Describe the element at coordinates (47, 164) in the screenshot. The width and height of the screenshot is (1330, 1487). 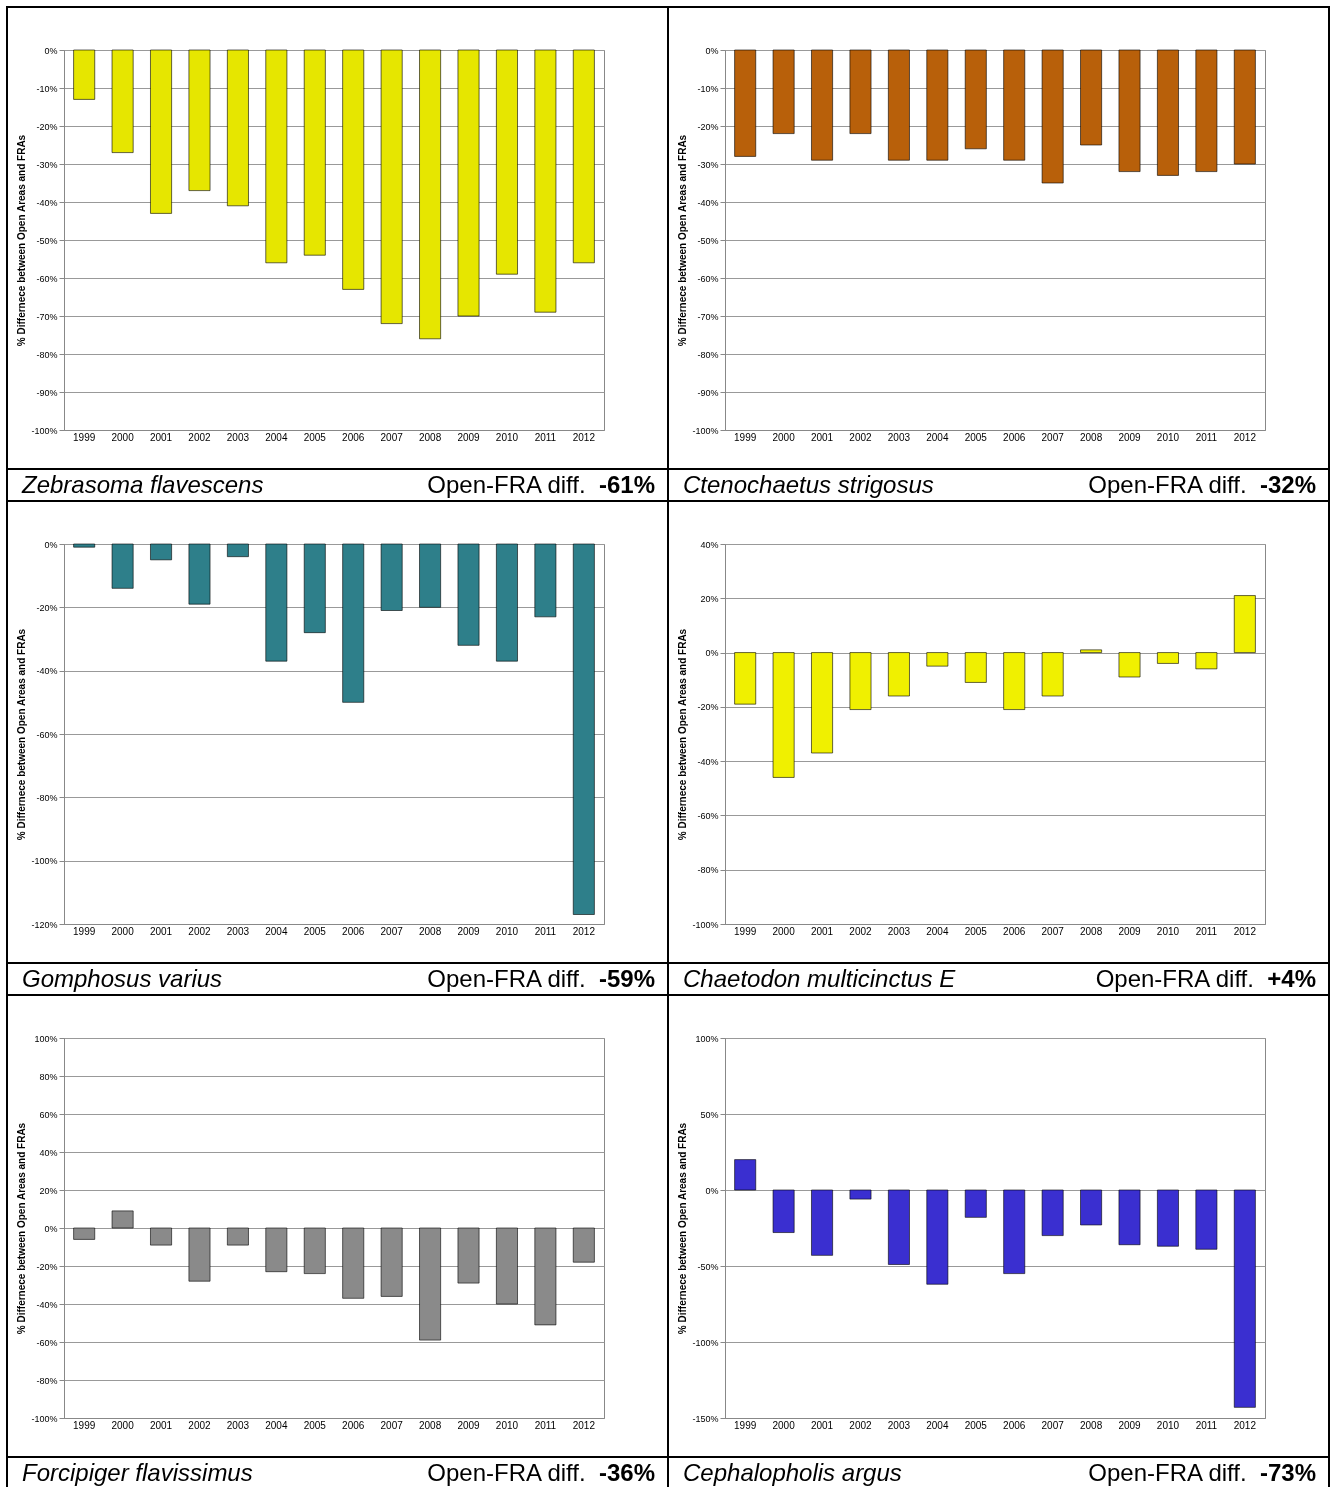
I see `y-tick-label: -30%` at that location.